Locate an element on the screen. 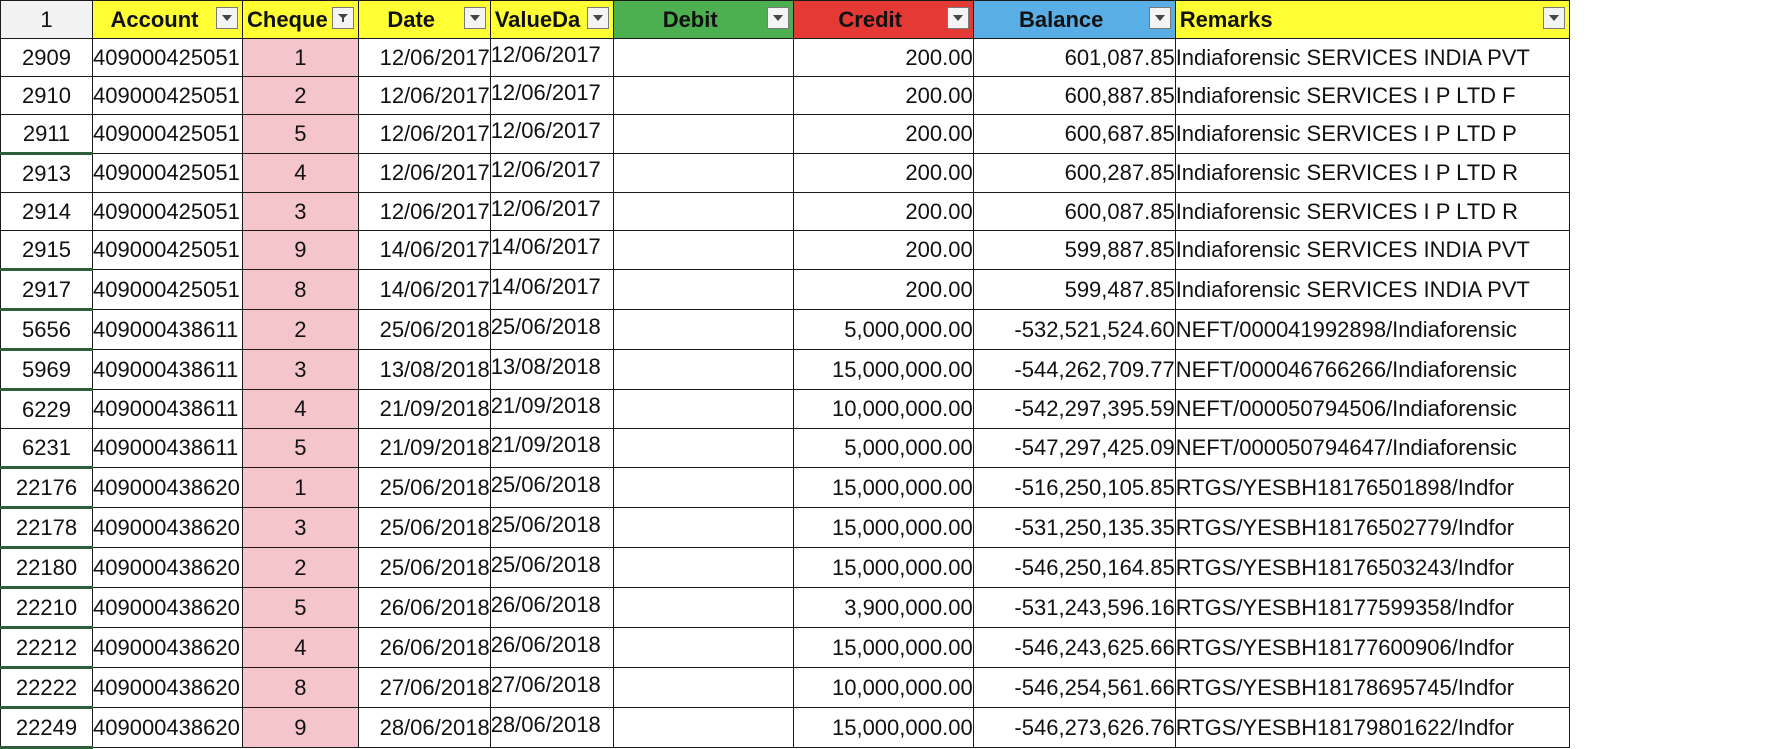 The image size is (1790, 749). balance-cell: -532,521,524.60 is located at coordinates (1074, 329).